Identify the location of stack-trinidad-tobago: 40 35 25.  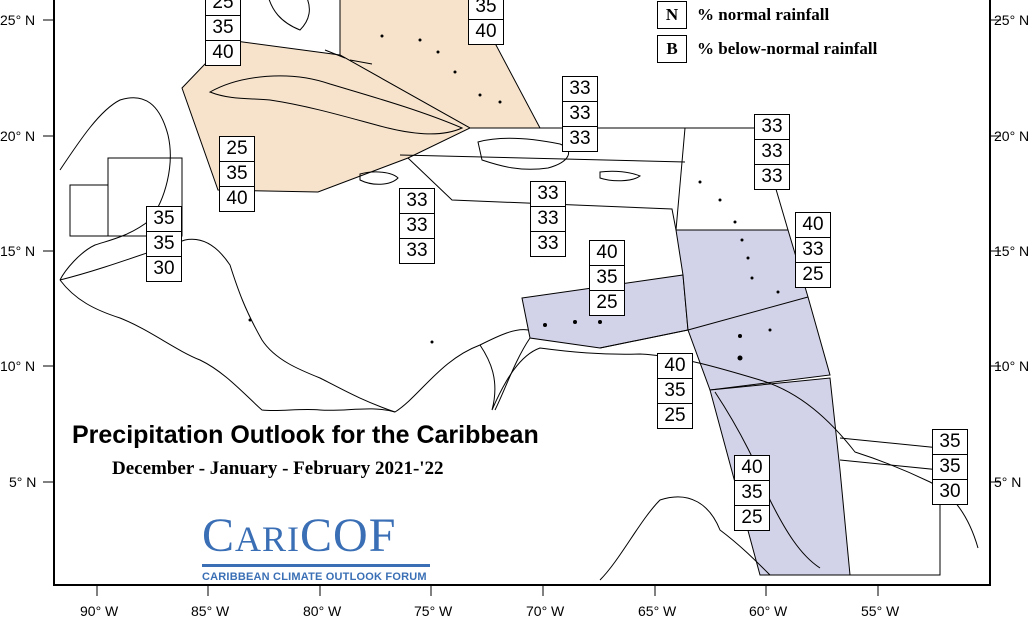
(675, 391).